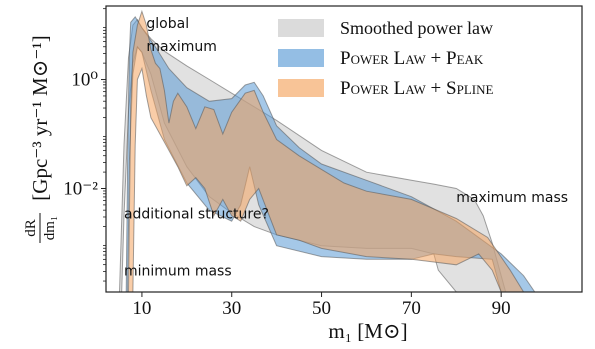  I want to click on y-label-fraction-bottom: dm₁, so click(50, 228).